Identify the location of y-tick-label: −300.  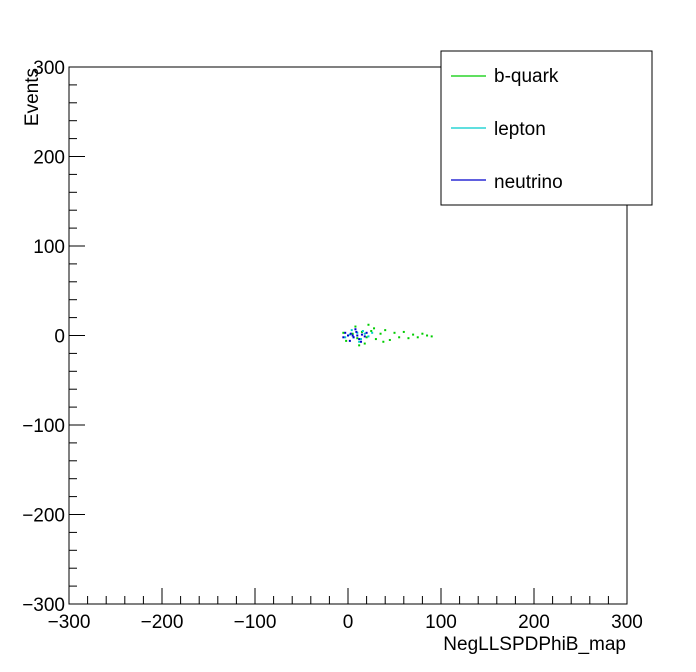
(43, 605).